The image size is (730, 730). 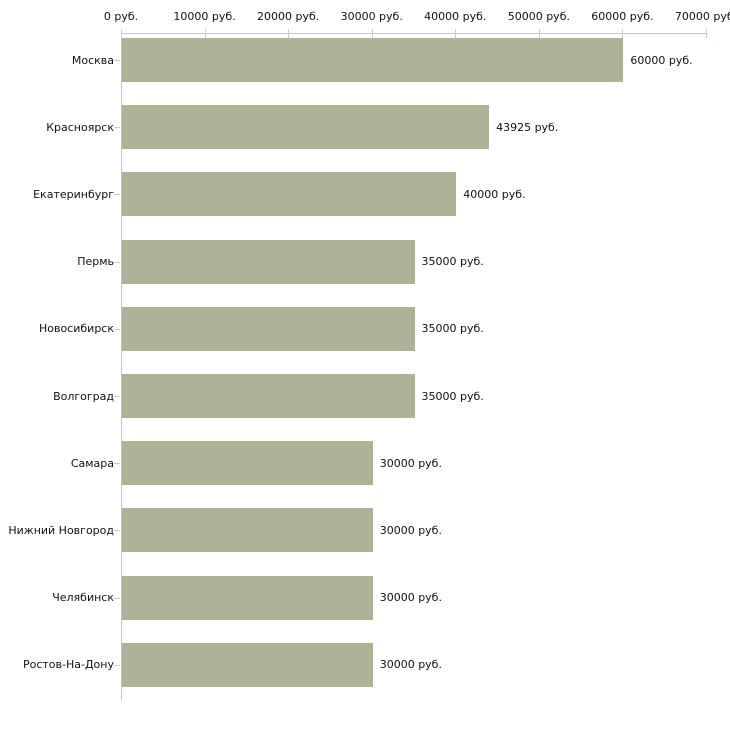 What do you see at coordinates (121, 16) in the screenshot?
I see `x-axis-tick-label: 0 руб.` at bounding box center [121, 16].